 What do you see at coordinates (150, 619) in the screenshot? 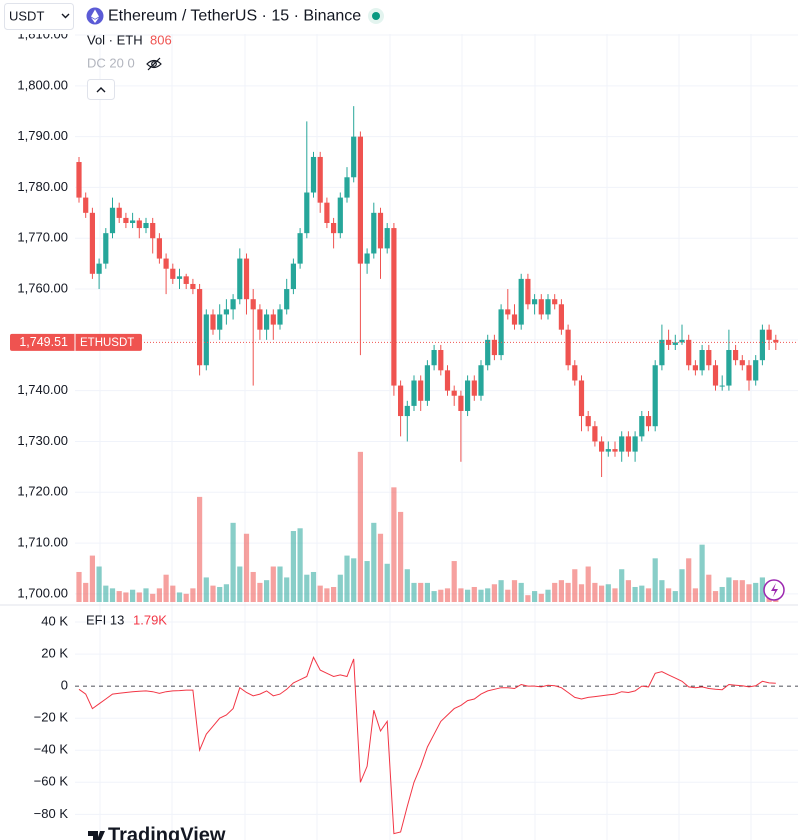
I see `efi-value: 1.79K` at bounding box center [150, 619].